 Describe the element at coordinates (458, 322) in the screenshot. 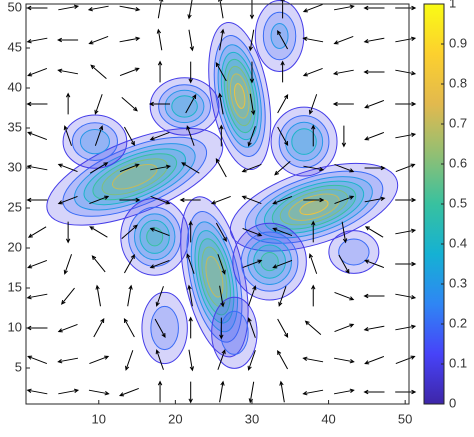

I see `colorbar-tick-label: 0.2` at that location.